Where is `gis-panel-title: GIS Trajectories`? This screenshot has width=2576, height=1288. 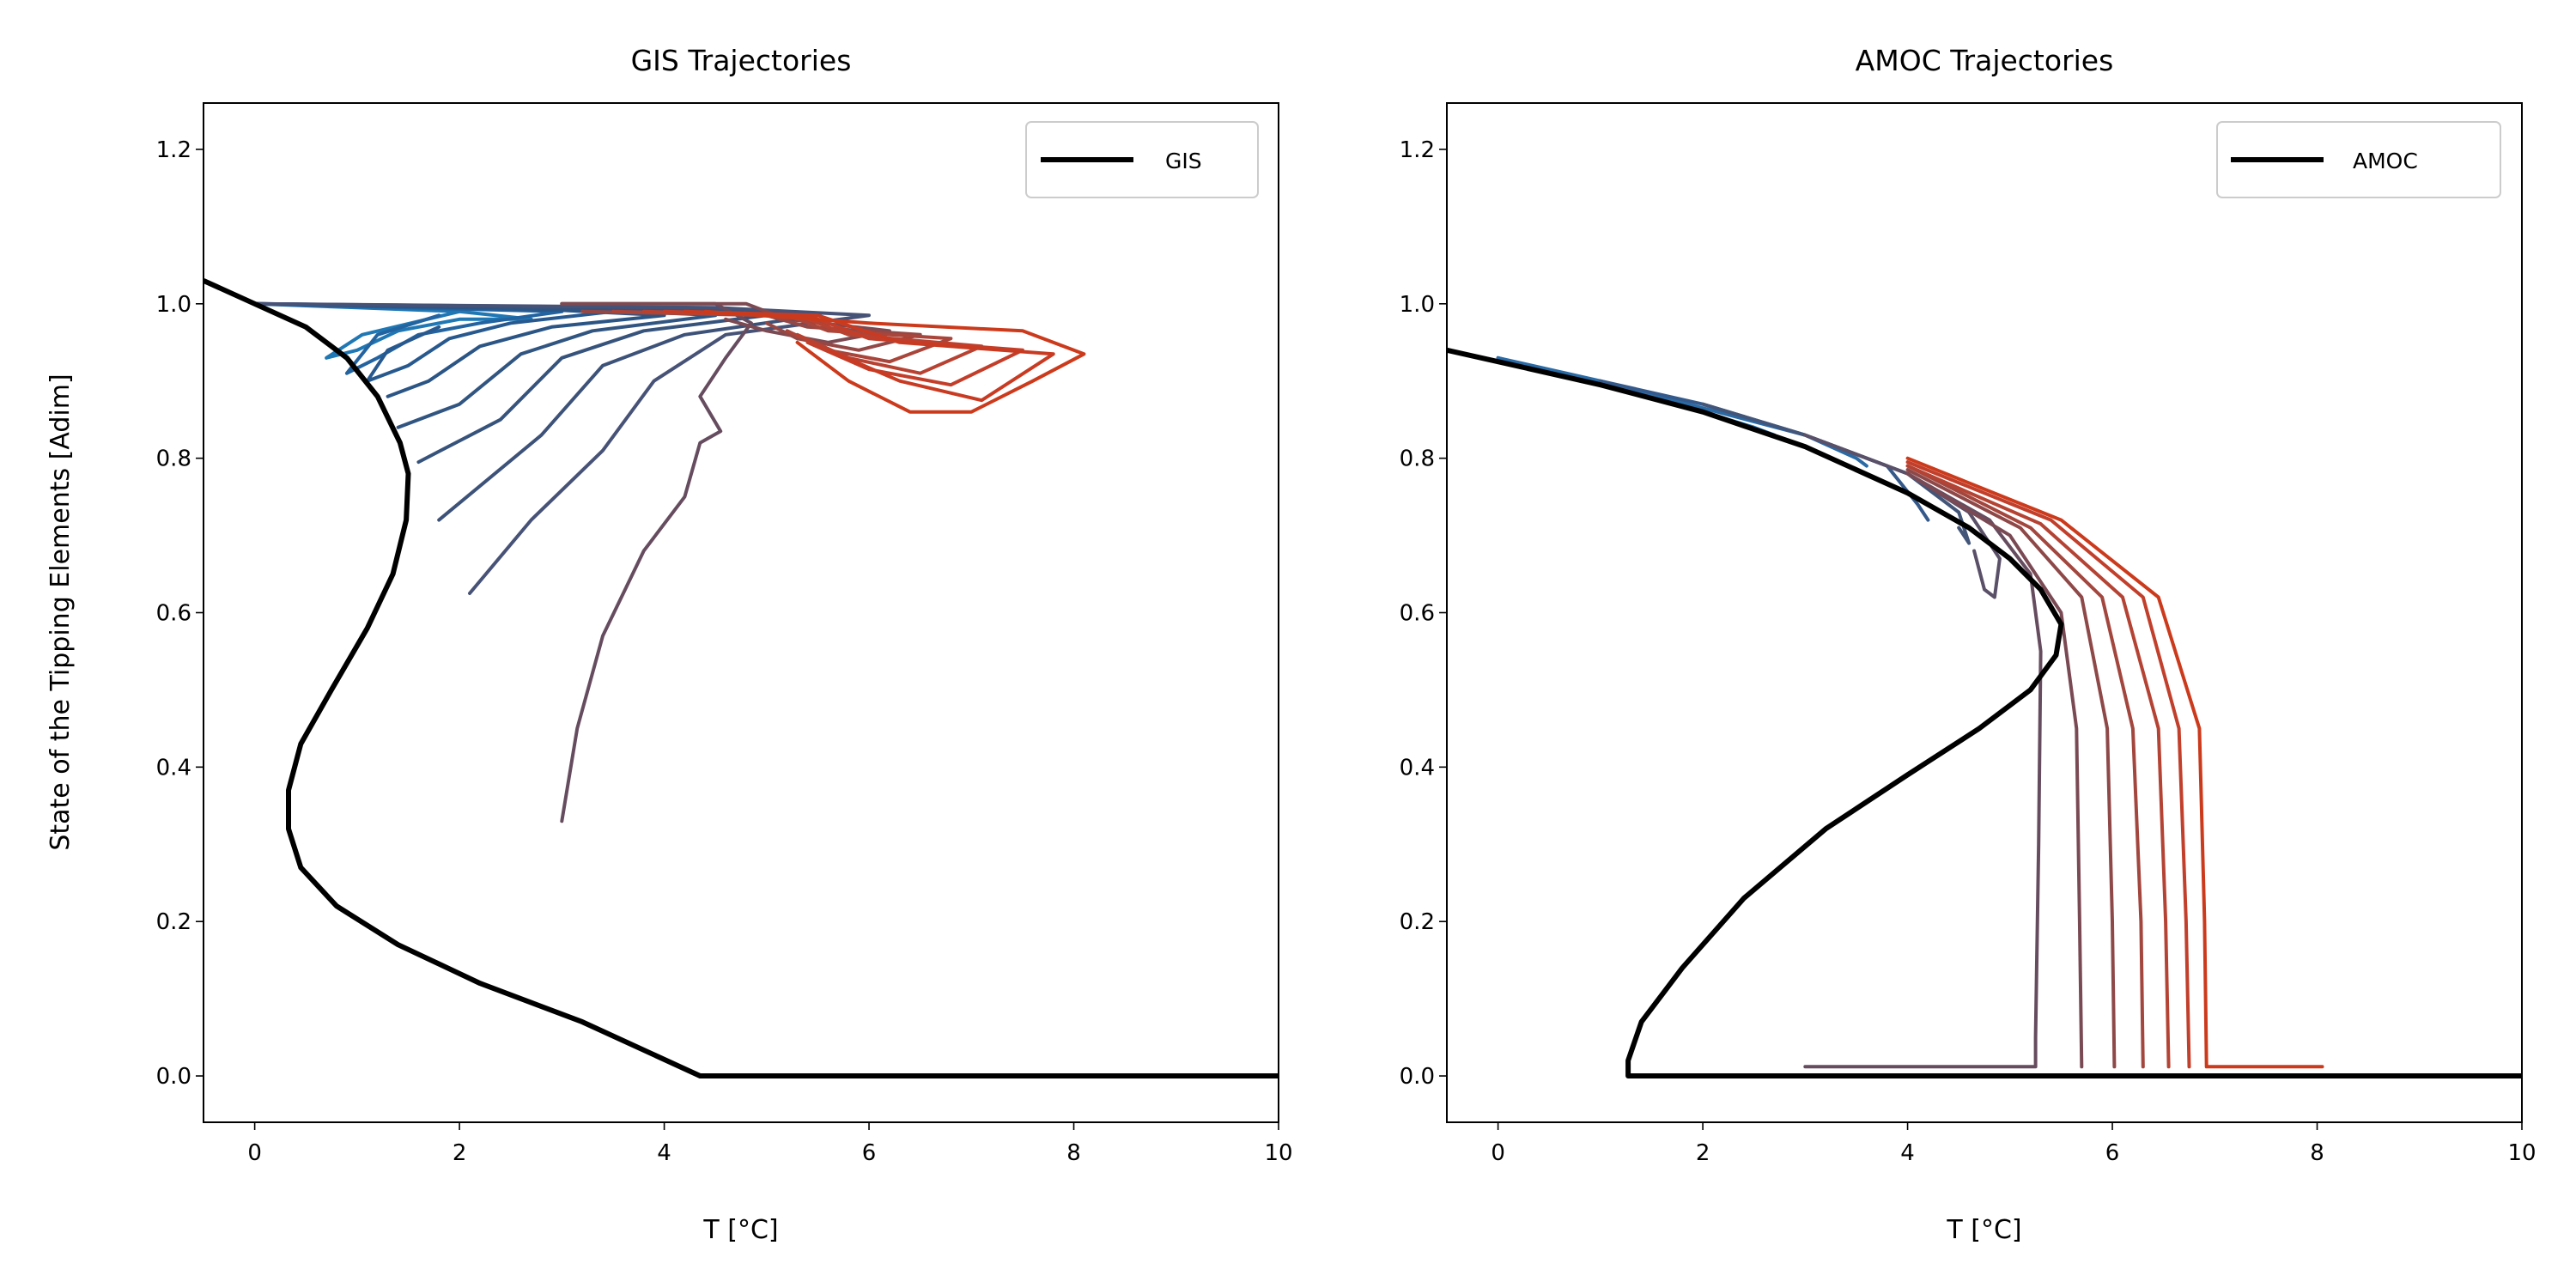 gis-panel-title: GIS Trajectories is located at coordinates (742, 61).